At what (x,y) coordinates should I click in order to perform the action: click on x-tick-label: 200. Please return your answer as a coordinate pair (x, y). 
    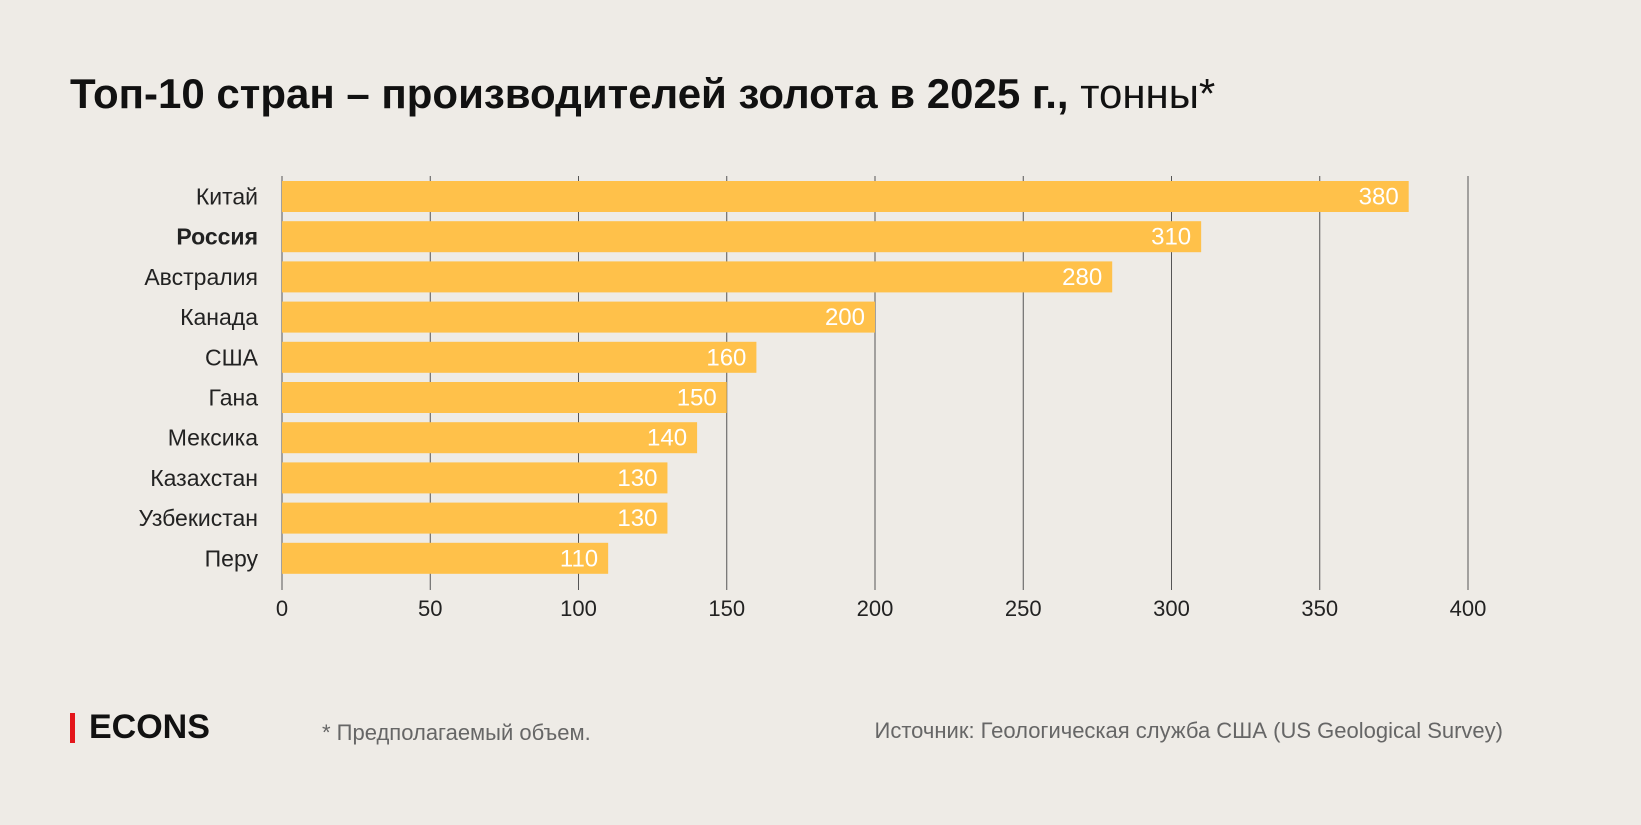
    Looking at the image, I should click on (875, 608).